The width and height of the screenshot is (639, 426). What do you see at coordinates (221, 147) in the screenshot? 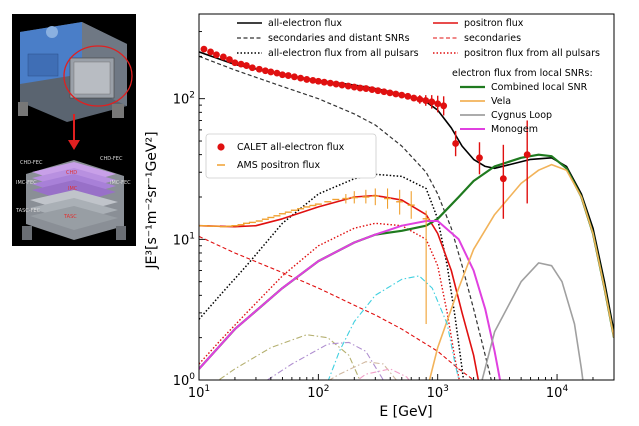
I see `legend-marker-calet` at bounding box center [221, 147].